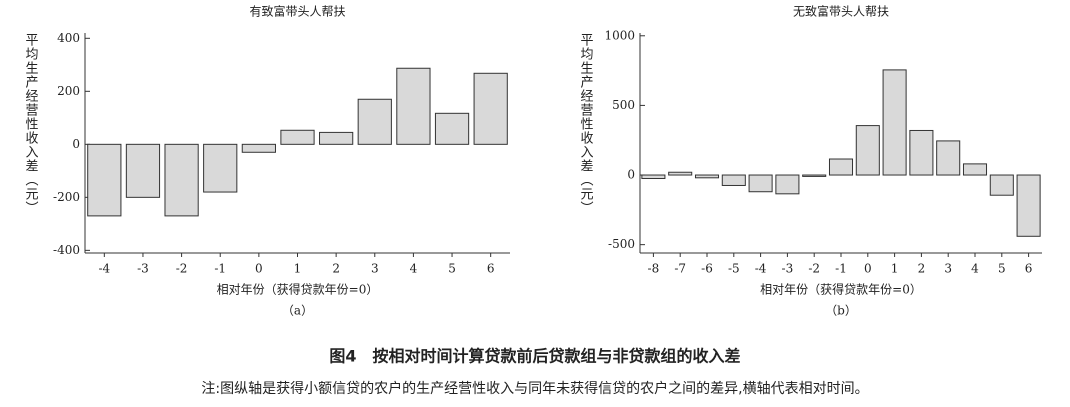 The width and height of the screenshot is (1070, 407). What do you see at coordinates (680, 269) in the screenshot?
I see `x-tick-label: -7` at bounding box center [680, 269].